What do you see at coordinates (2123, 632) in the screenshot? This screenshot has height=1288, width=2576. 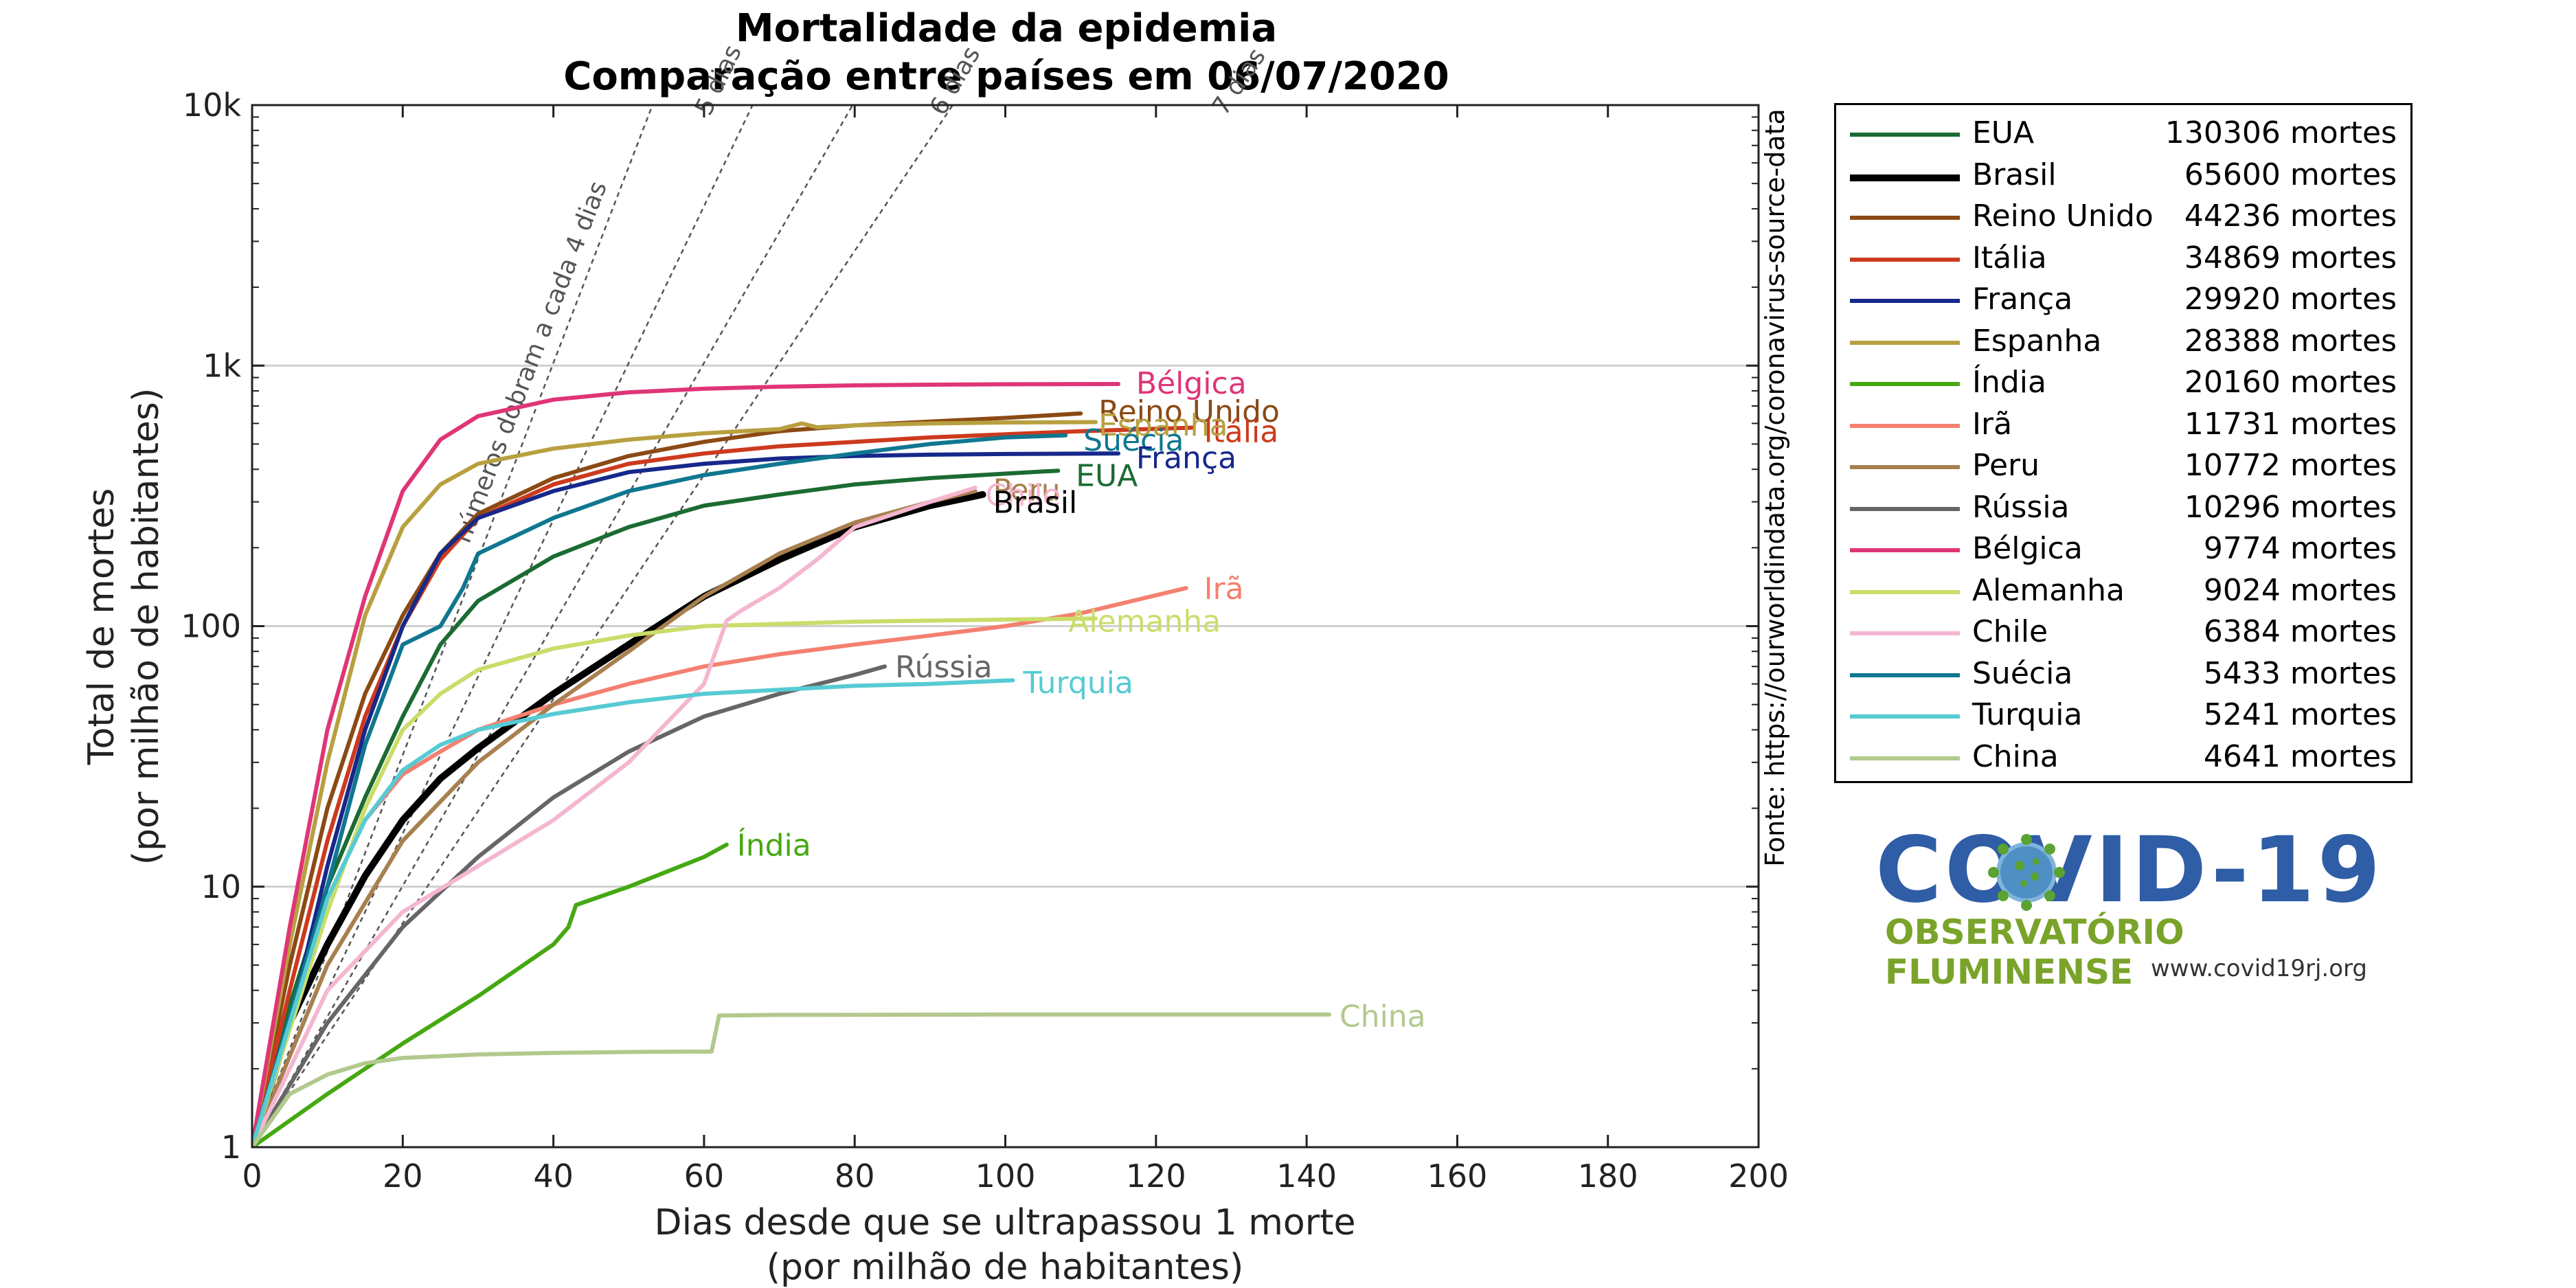 I see `legend-entry: Chile 6384 mortes` at bounding box center [2123, 632].